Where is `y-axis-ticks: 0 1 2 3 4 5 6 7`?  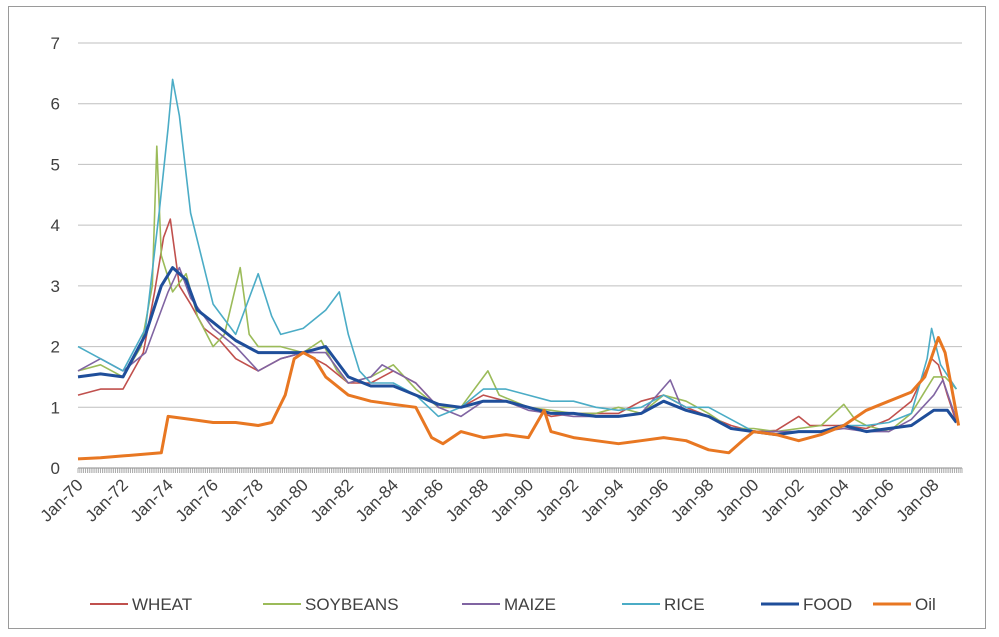 y-axis-ticks: 0 1 2 3 4 5 6 7 is located at coordinates (55, 256).